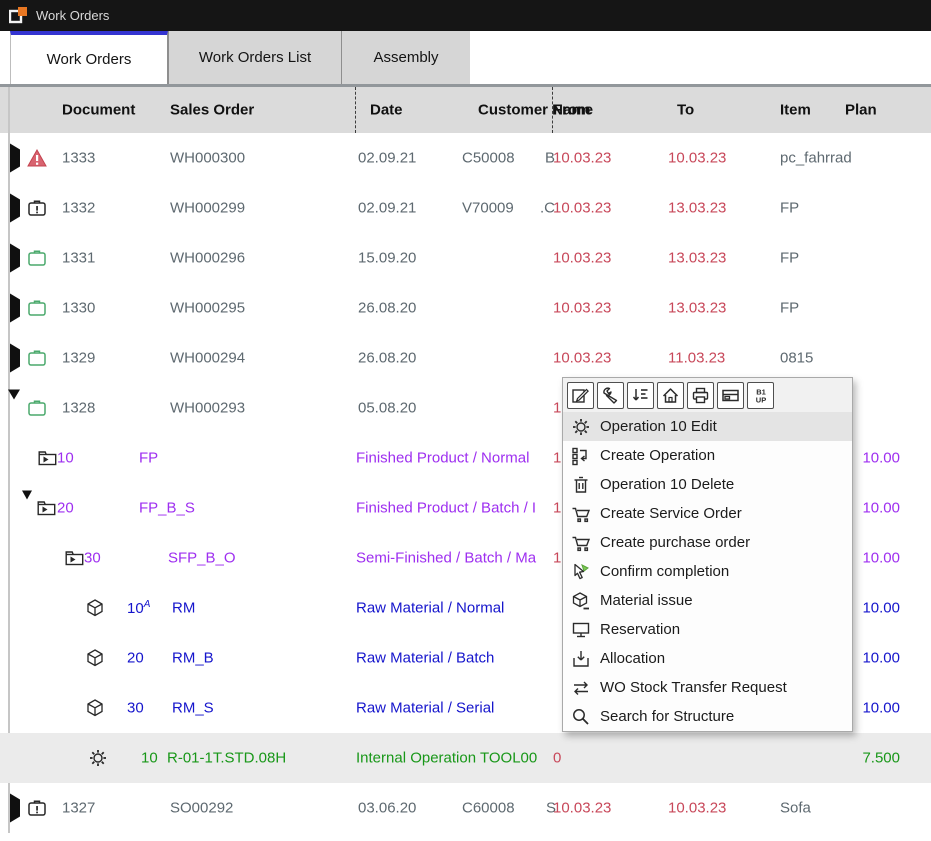 This screenshot has width=931, height=841. What do you see at coordinates (139, 608) in the screenshot?
I see `operation-code: 10A` at bounding box center [139, 608].